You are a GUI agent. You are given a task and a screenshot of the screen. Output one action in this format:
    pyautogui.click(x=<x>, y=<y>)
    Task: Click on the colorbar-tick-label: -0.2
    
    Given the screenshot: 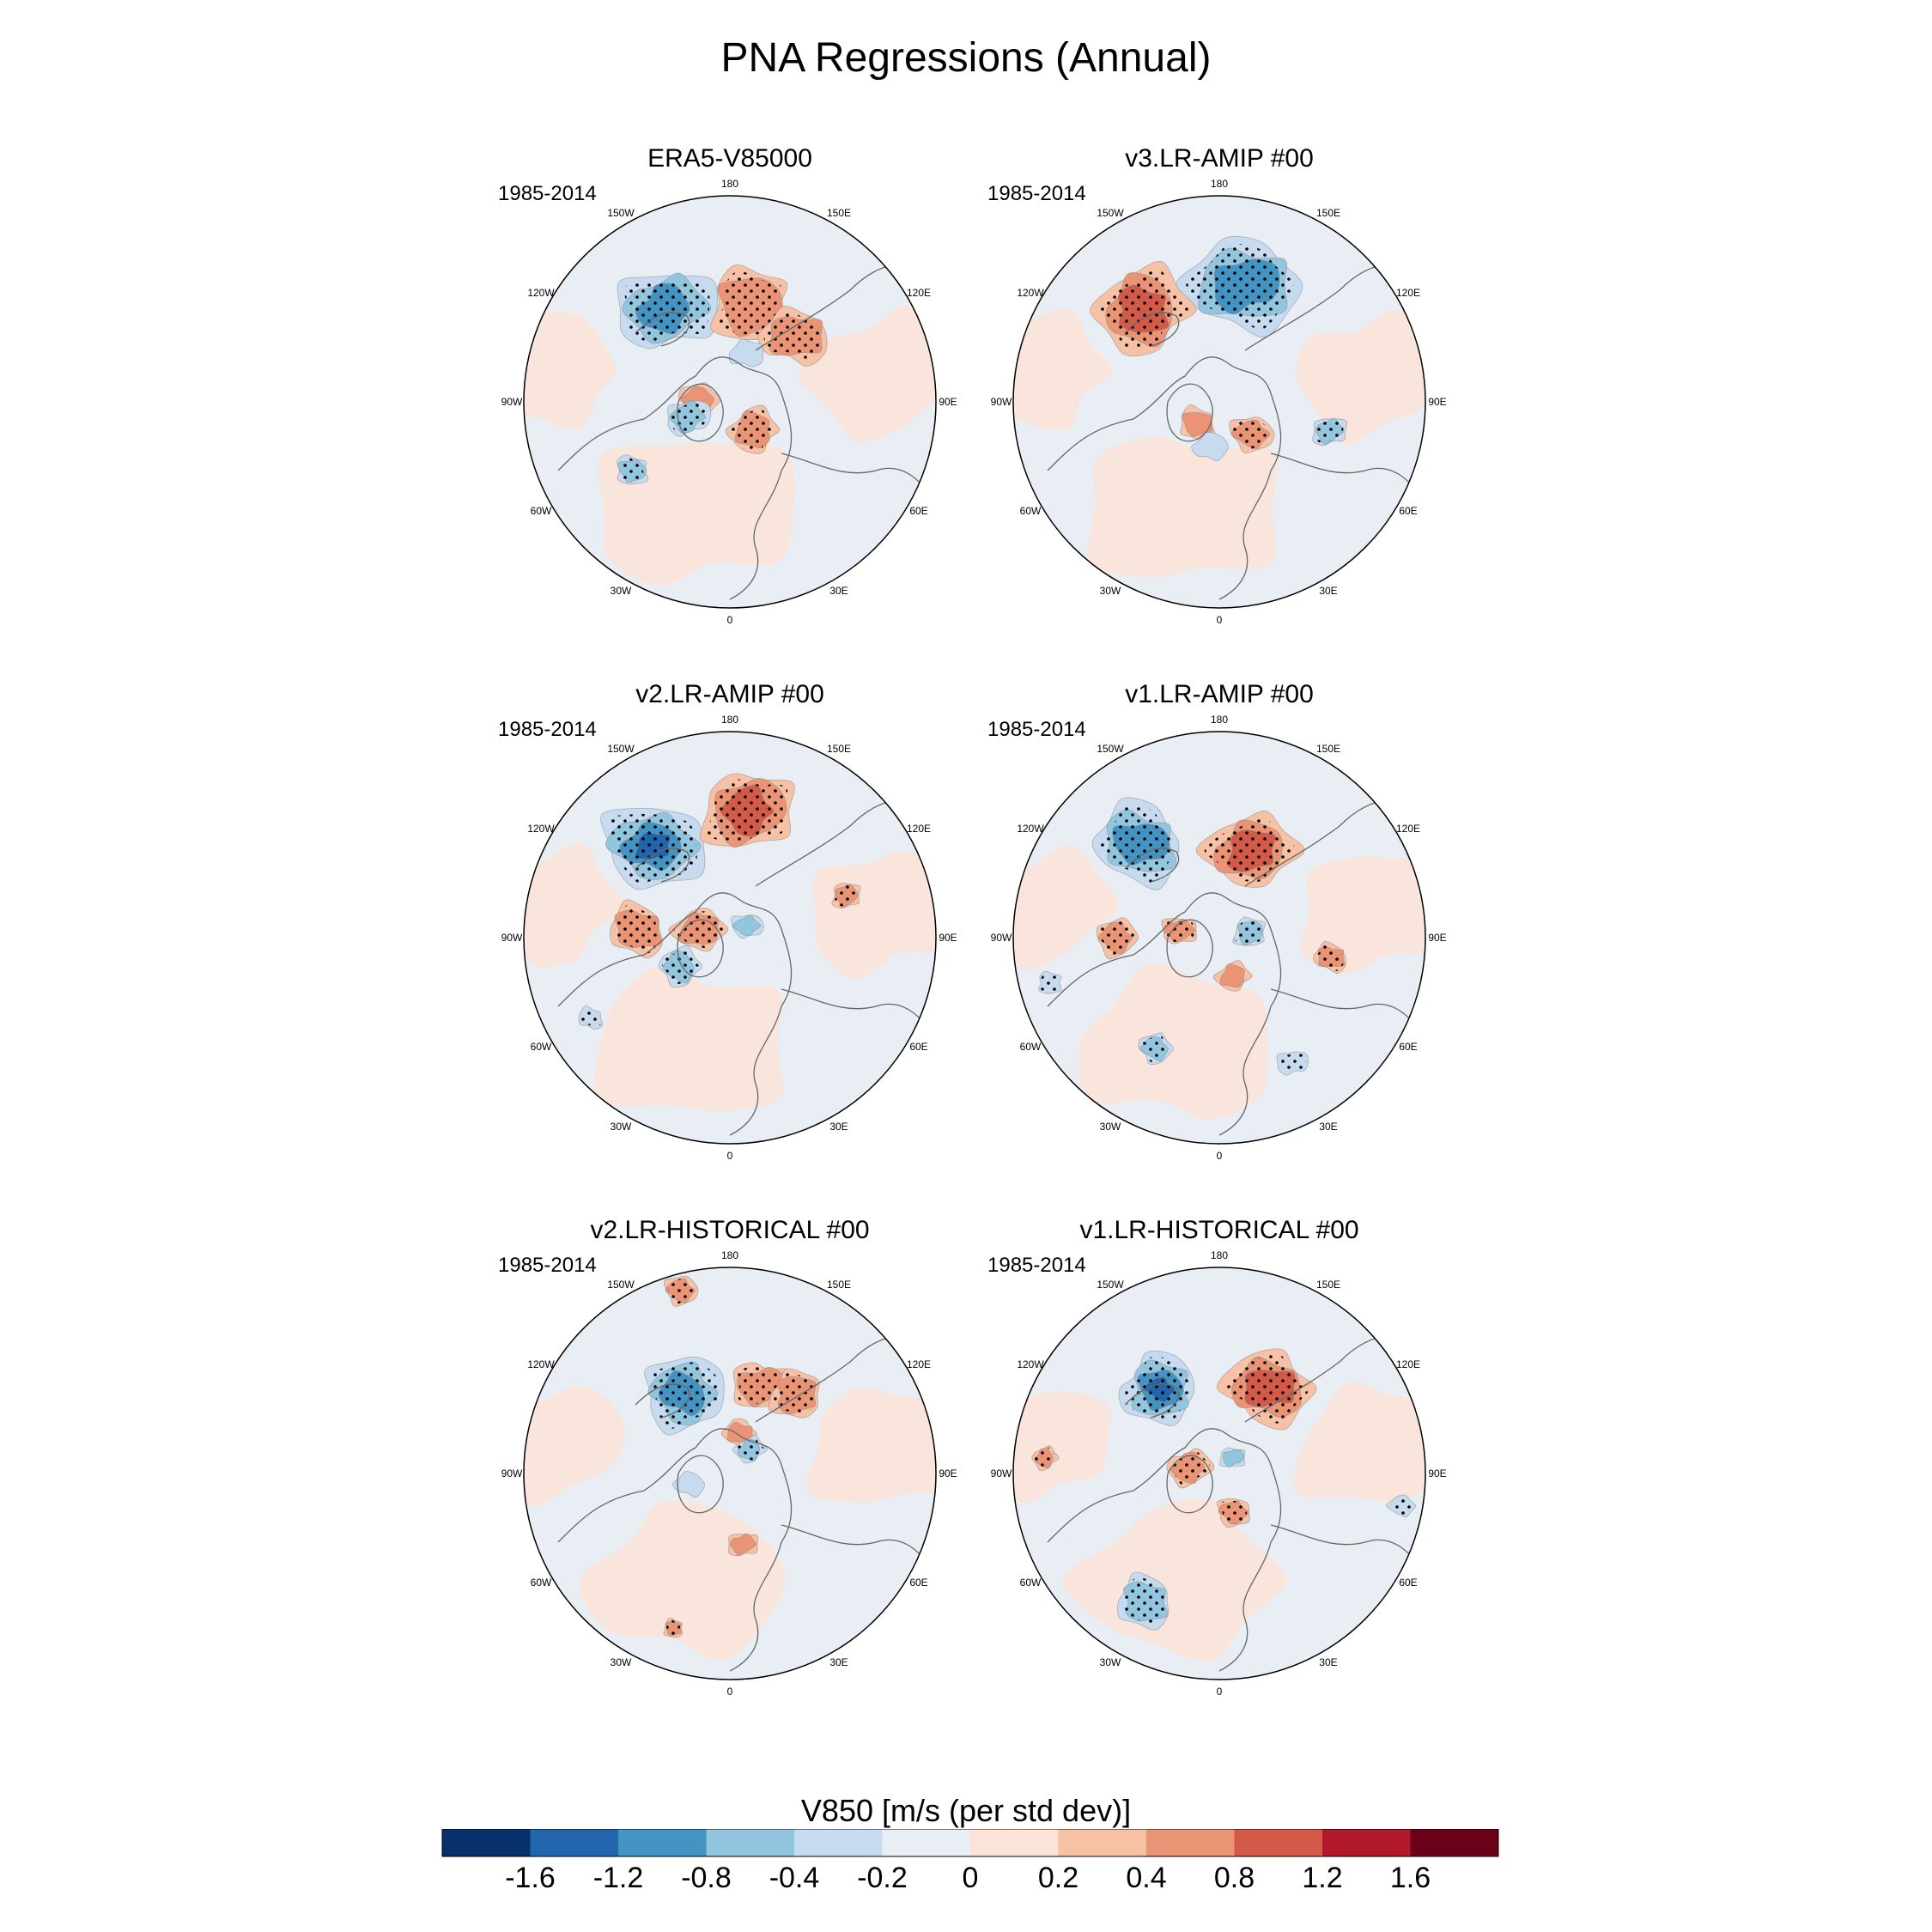 What is the action you would take?
    pyautogui.click(x=882, y=1878)
    